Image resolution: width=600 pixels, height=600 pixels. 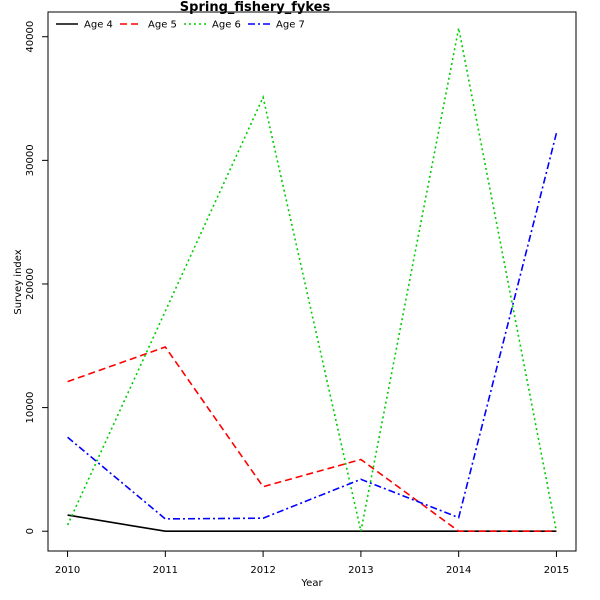 I want to click on y-tick-label: 30000, so click(x=30, y=160).